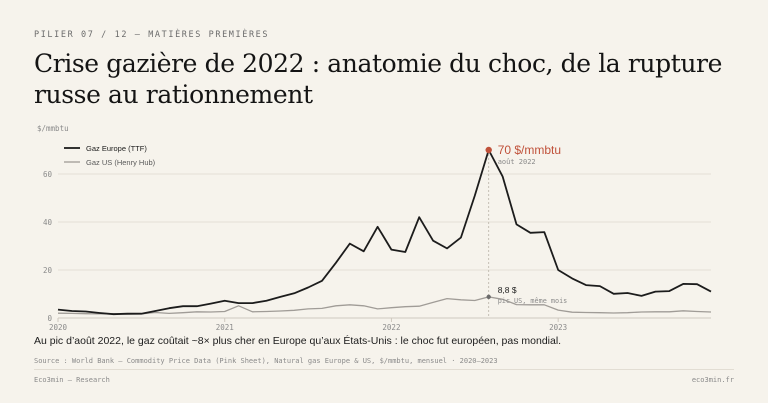 The image size is (768, 403). Describe the element at coordinates (49, 318) in the screenshot. I see `y-tick-label: 0` at that location.